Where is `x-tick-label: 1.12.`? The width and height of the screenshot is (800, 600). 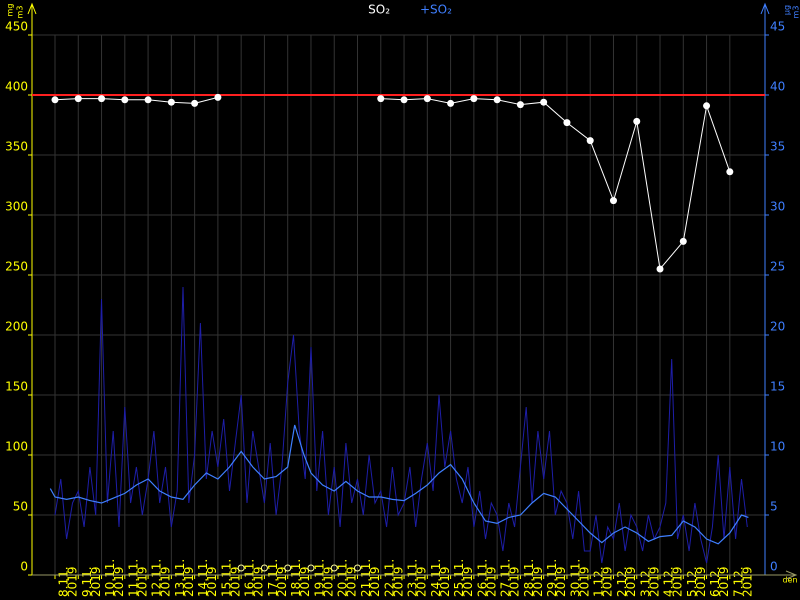 x-tick-label: 1.12. is located at coordinates (599, 581).